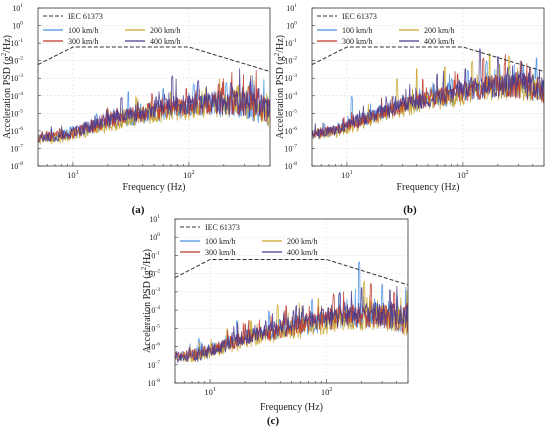 The image size is (550, 430). Describe the element at coordinates (273, 421) in the screenshot. I see `panel-label: (c)` at that location.